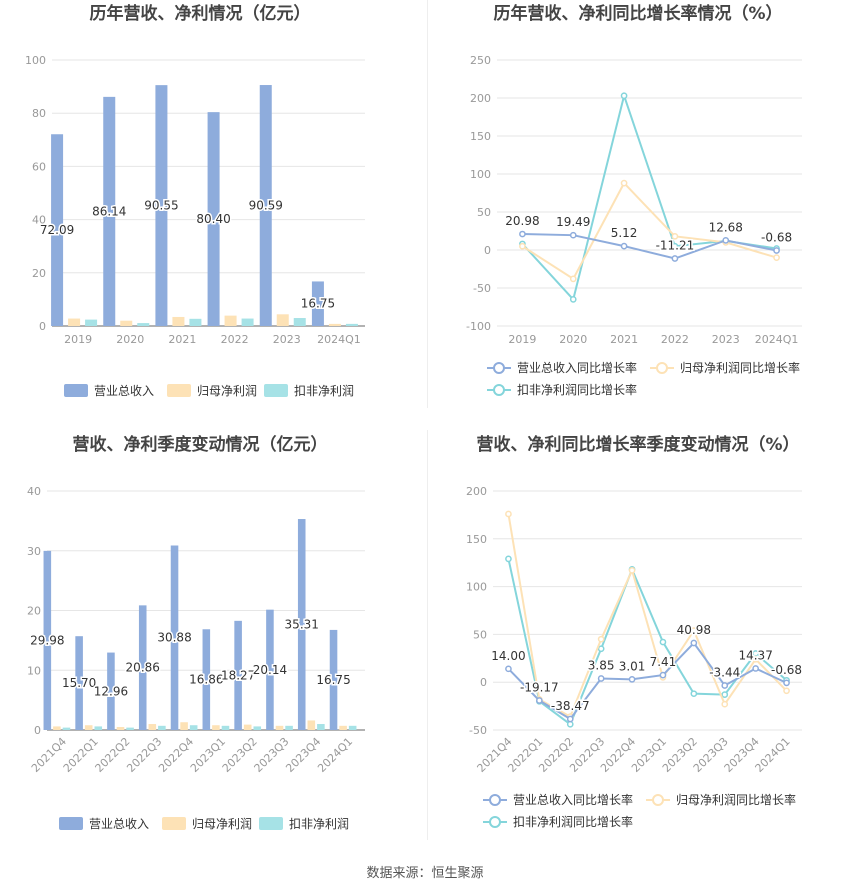  I want to click on y-tick-label: 30, so click(34, 551).